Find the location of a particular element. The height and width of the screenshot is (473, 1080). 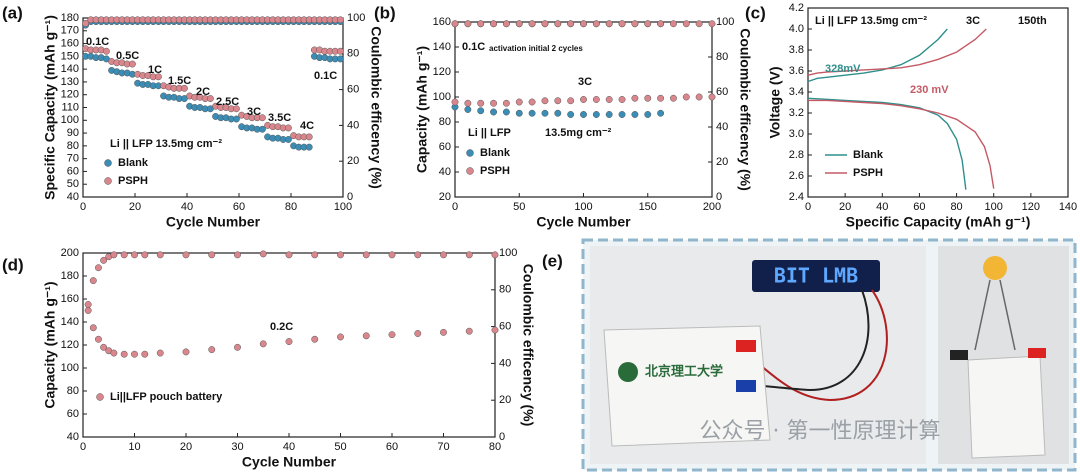

y-axis-label: Specific Capacity (mAh g⁻¹) is located at coordinates (50, 107).